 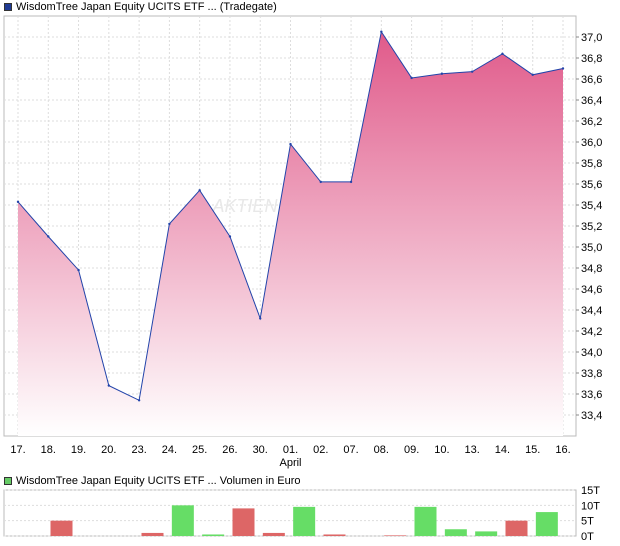 What do you see at coordinates (591, 332) in the screenshot?
I see `price-y-tick-label: 34,2` at bounding box center [591, 332].